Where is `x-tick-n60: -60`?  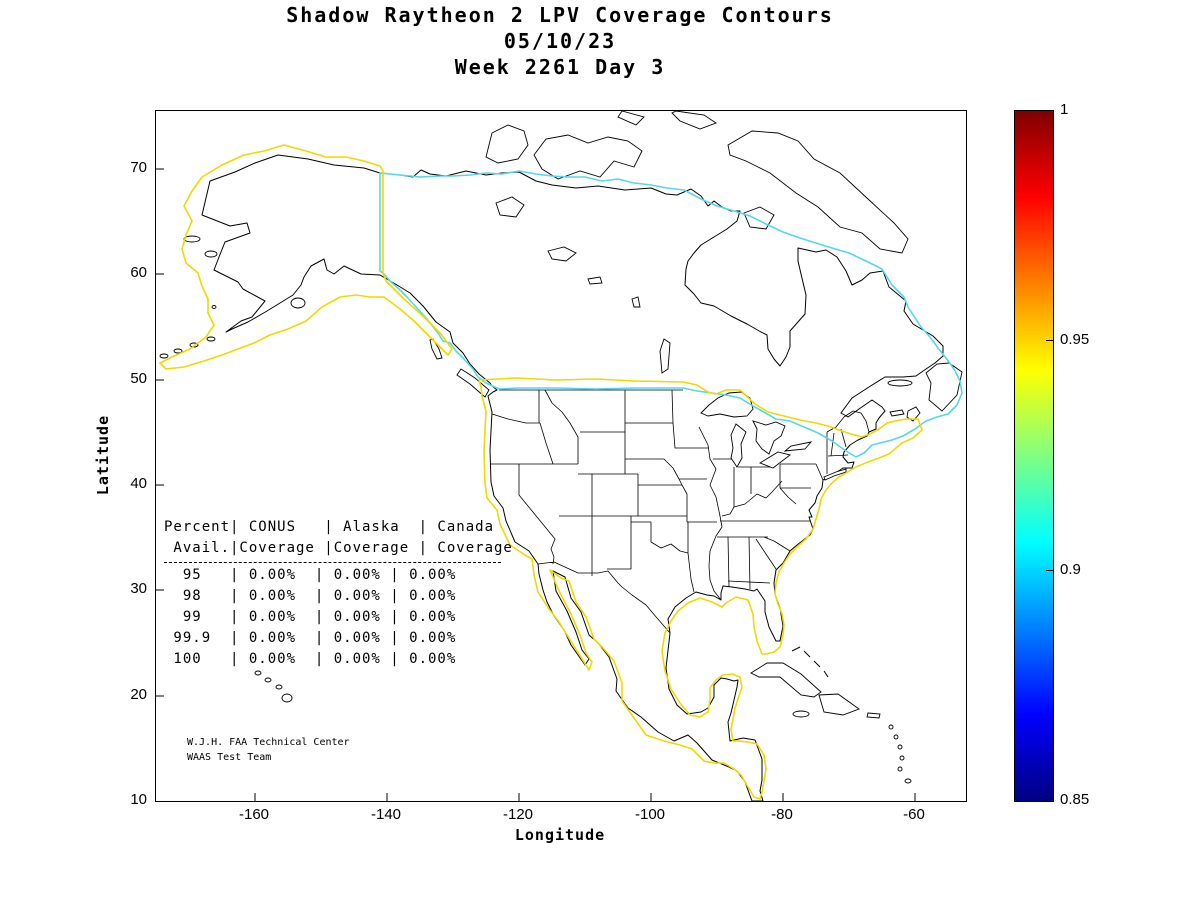
x-tick-n60: -60 is located at coordinates (914, 814).